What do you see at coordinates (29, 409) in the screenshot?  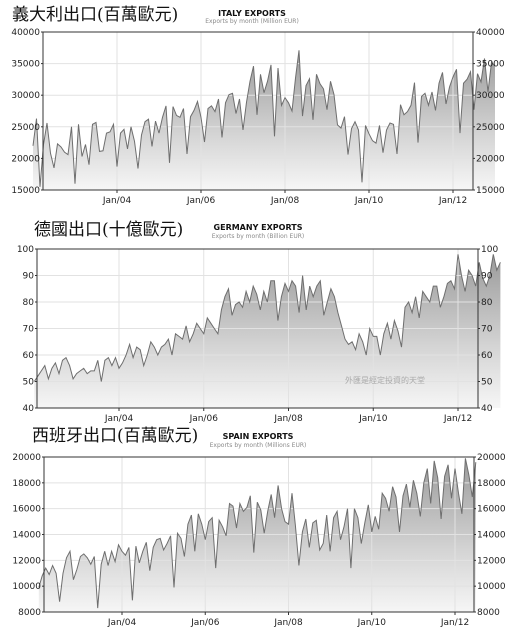 I see `germany-y-tick-left: 40` at bounding box center [29, 409].